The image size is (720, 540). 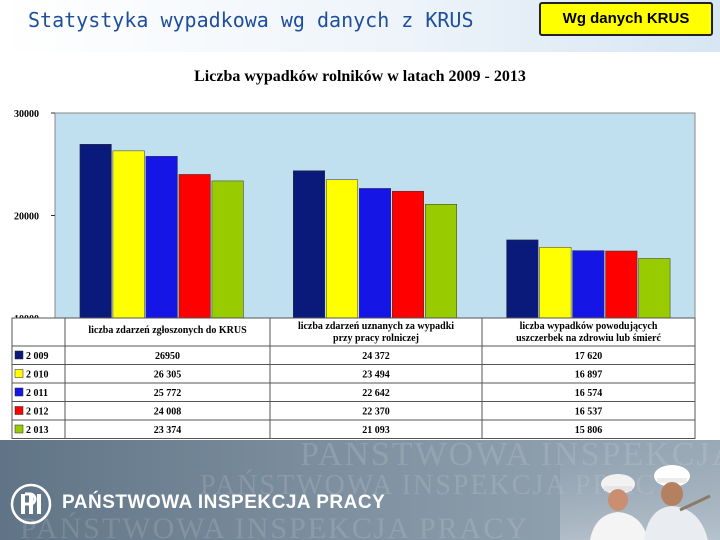 What do you see at coordinates (376, 412) in the screenshot?
I see `data-label: 22 370` at bounding box center [376, 412].